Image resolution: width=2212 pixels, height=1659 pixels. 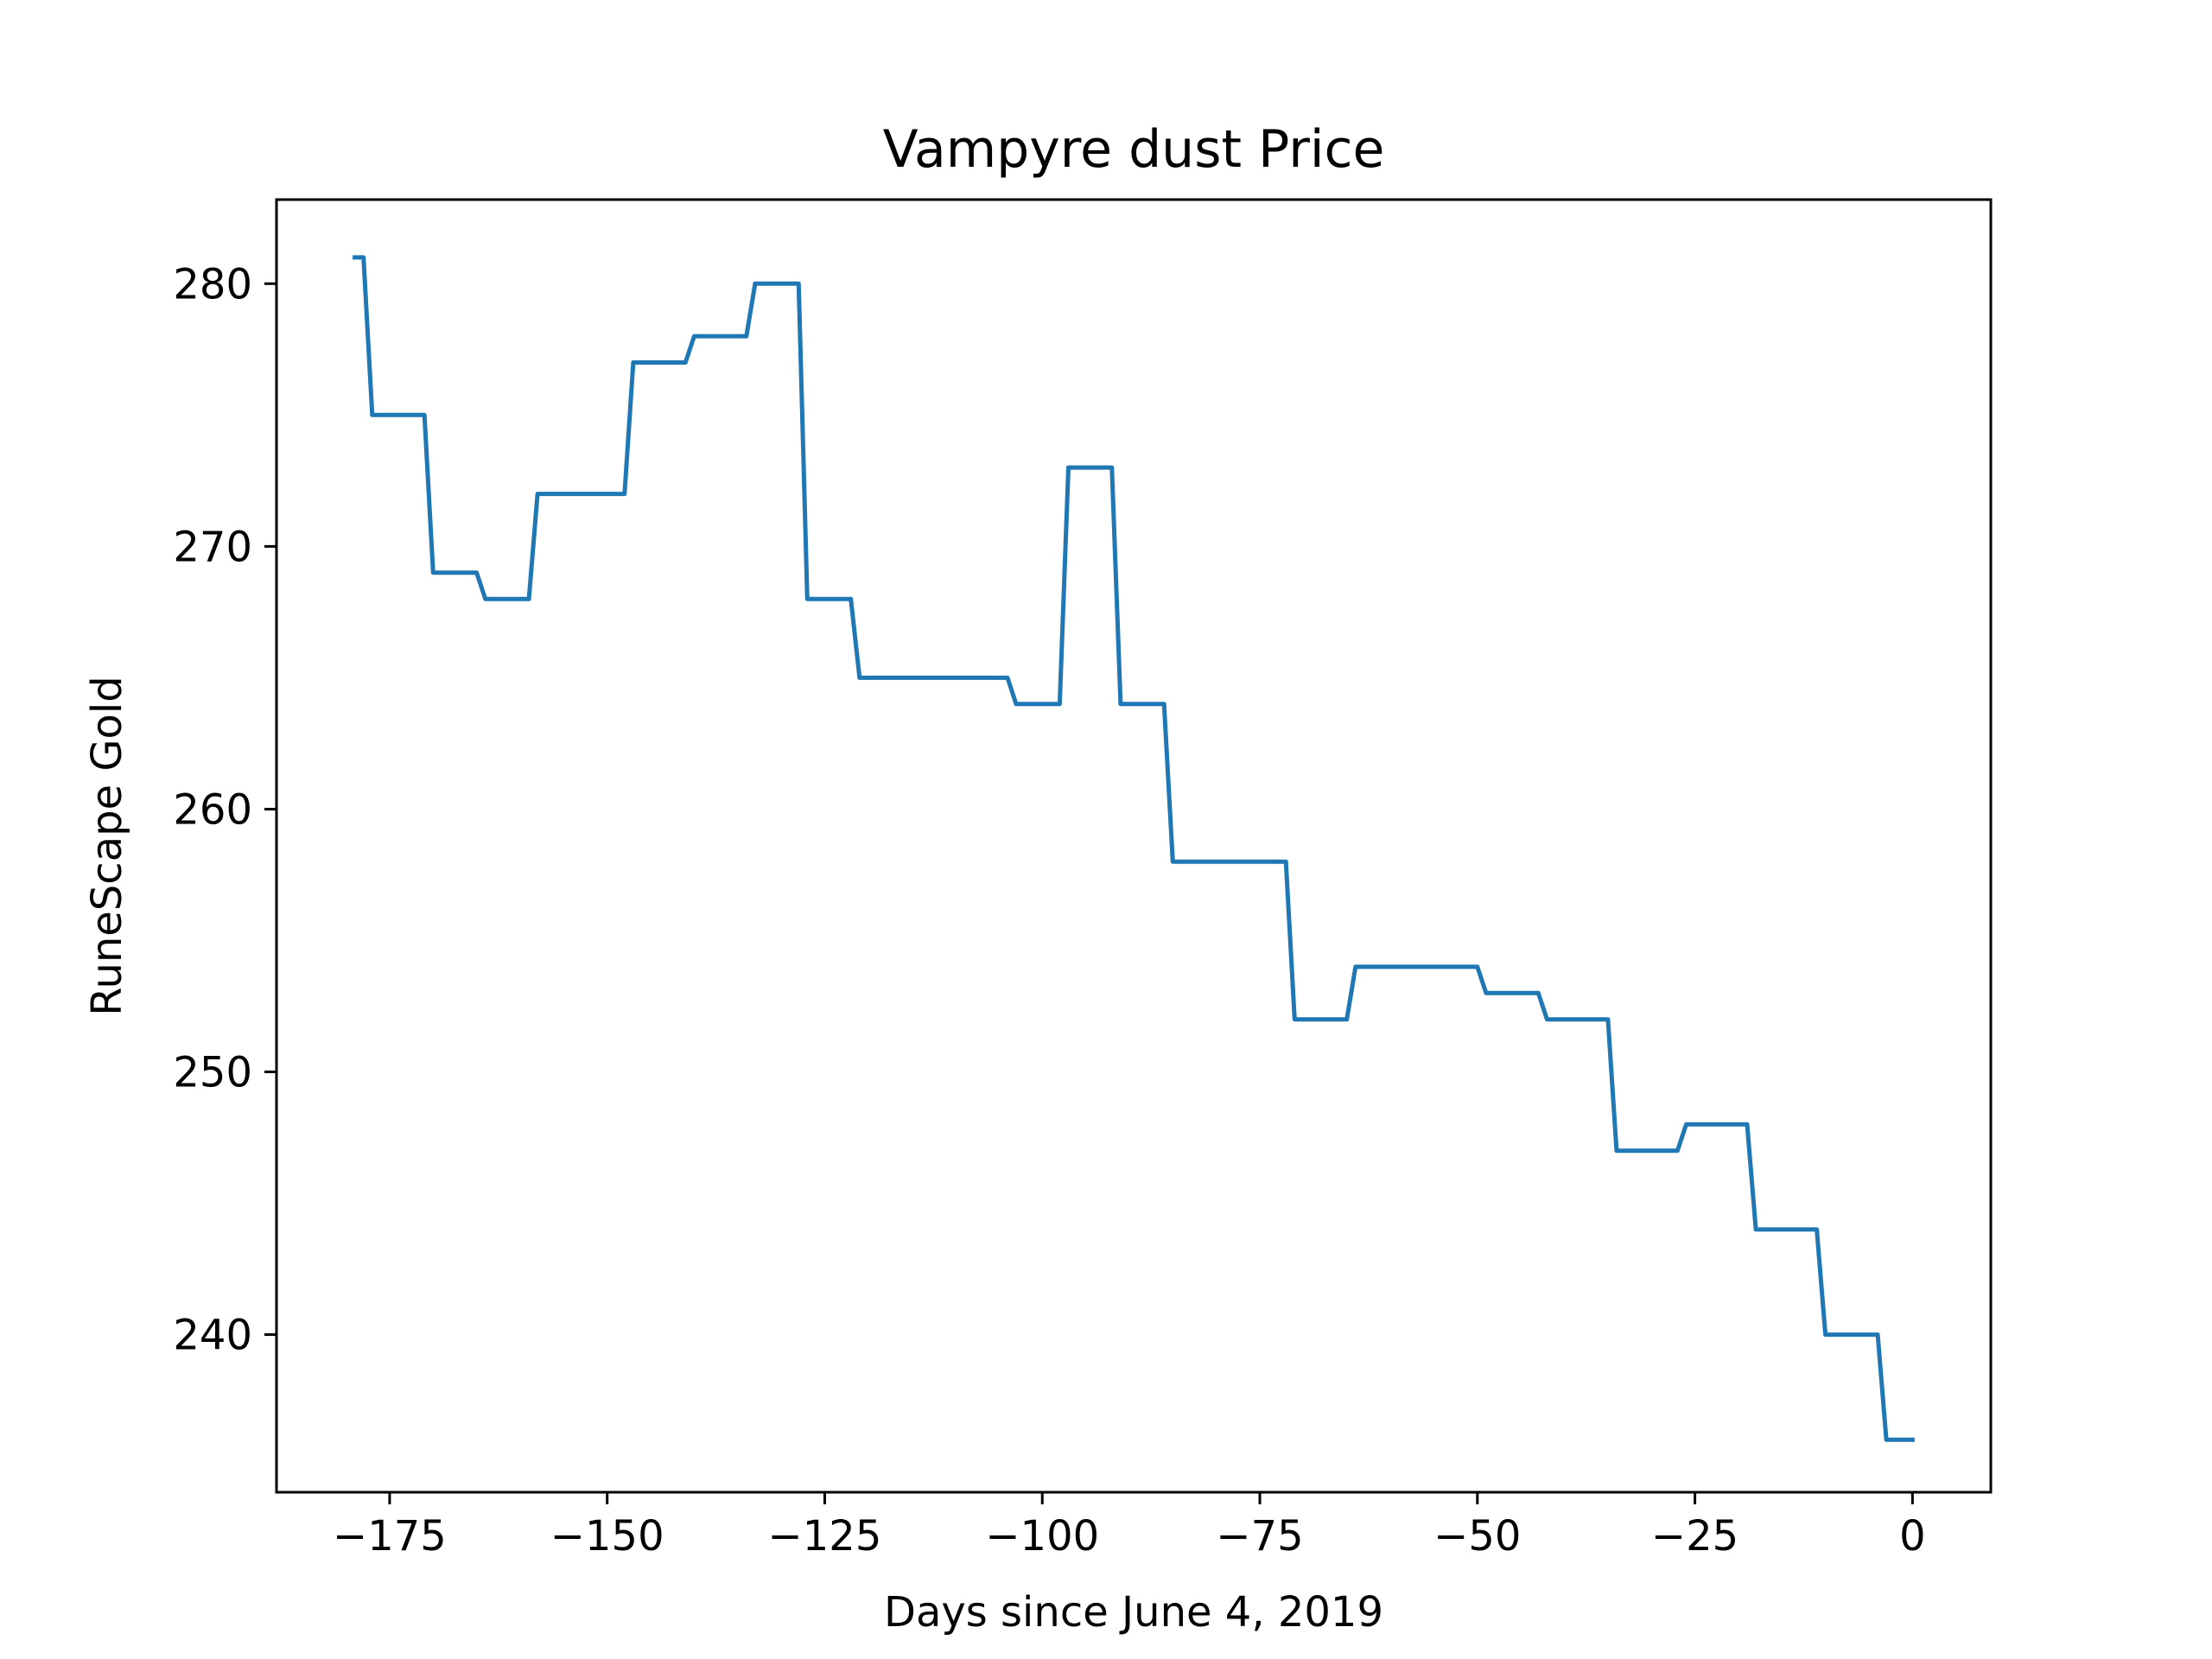 What do you see at coordinates (212, 1072) in the screenshot?
I see `y-tick-label: 250` at bounding box center [212, 1072].